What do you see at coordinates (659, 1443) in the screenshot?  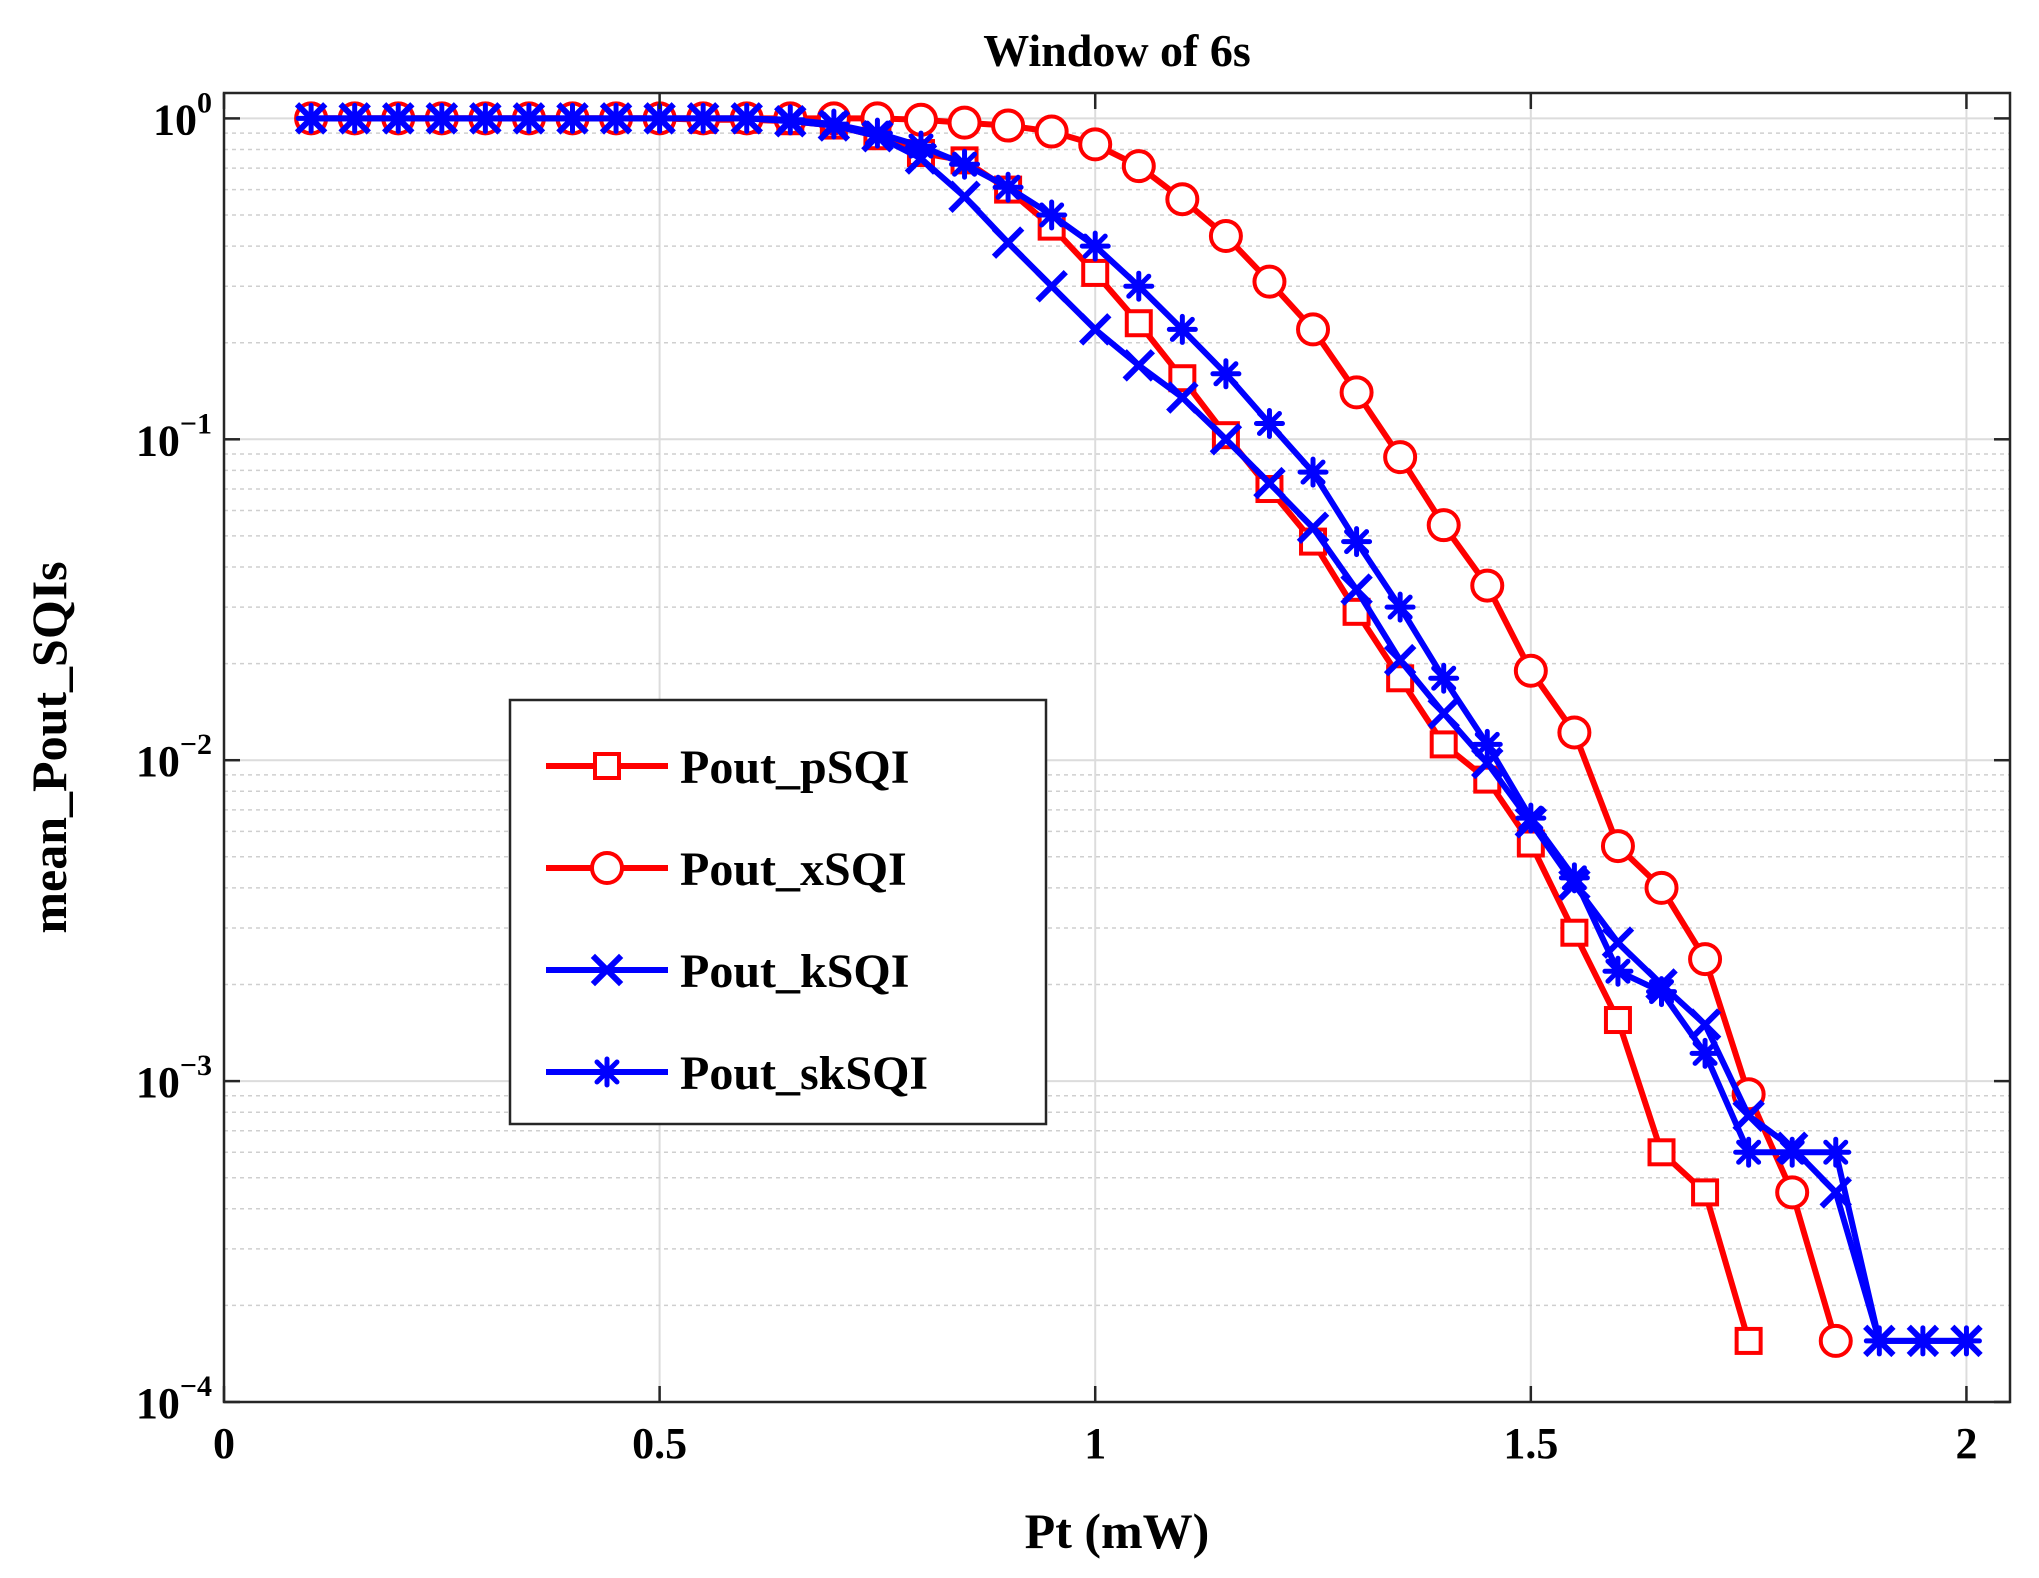 I see `x-tick-label: 0.5` at bounding box center [659, 1443].